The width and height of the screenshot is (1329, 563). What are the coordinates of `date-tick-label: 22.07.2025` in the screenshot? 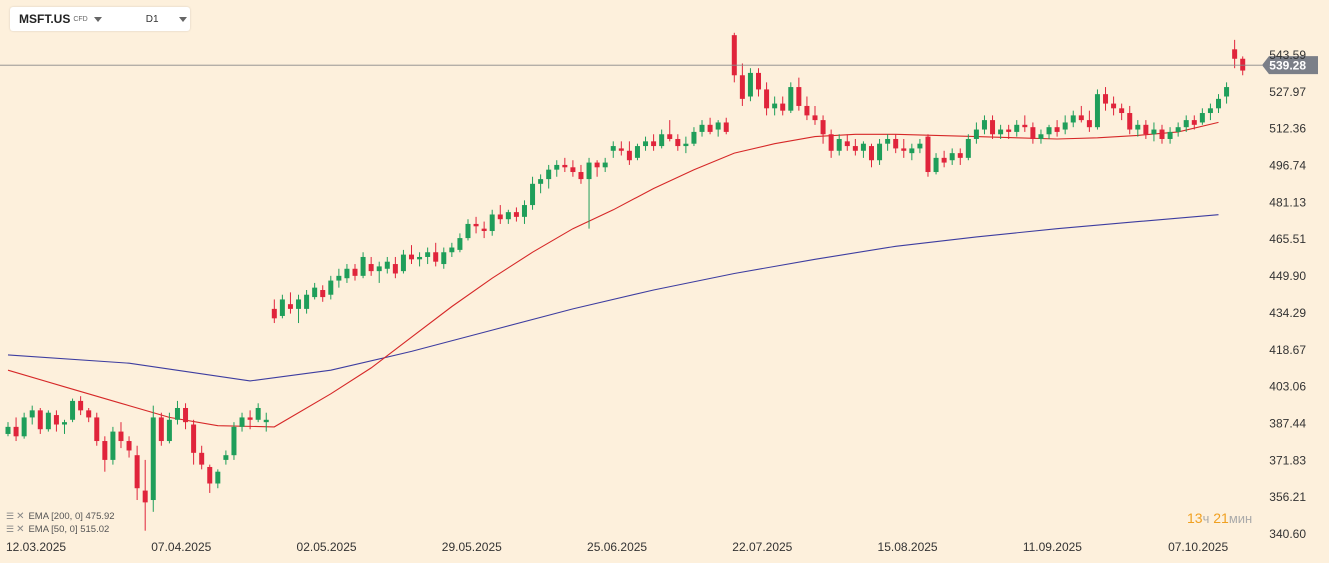 It's located at (762, 547).